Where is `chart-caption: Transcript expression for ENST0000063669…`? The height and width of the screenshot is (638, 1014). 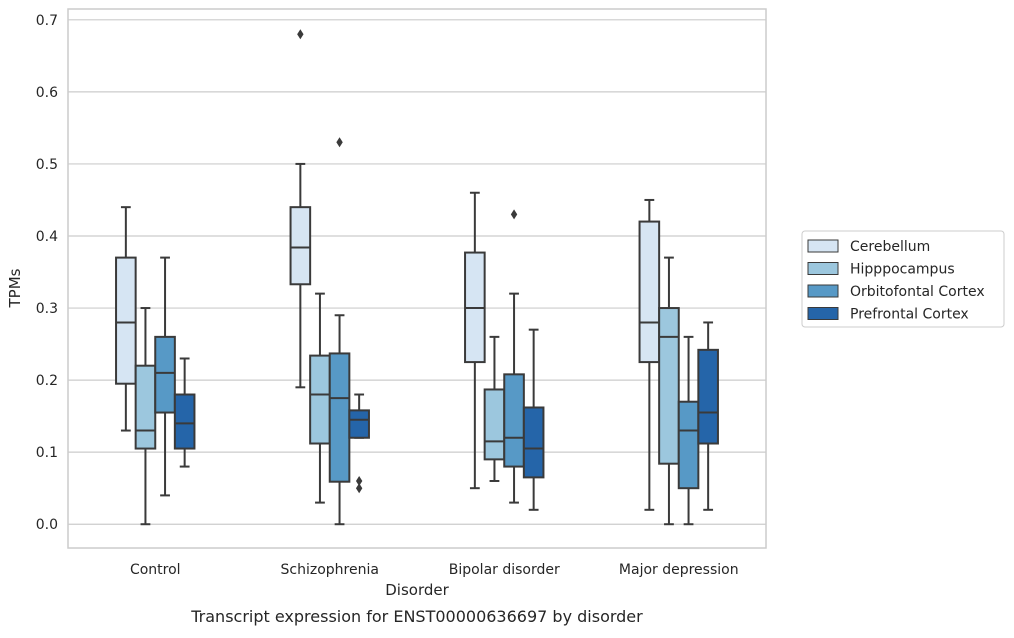
chart-caption: Transcript expression for ENST0000063669… is located at coordinates (416, 616).